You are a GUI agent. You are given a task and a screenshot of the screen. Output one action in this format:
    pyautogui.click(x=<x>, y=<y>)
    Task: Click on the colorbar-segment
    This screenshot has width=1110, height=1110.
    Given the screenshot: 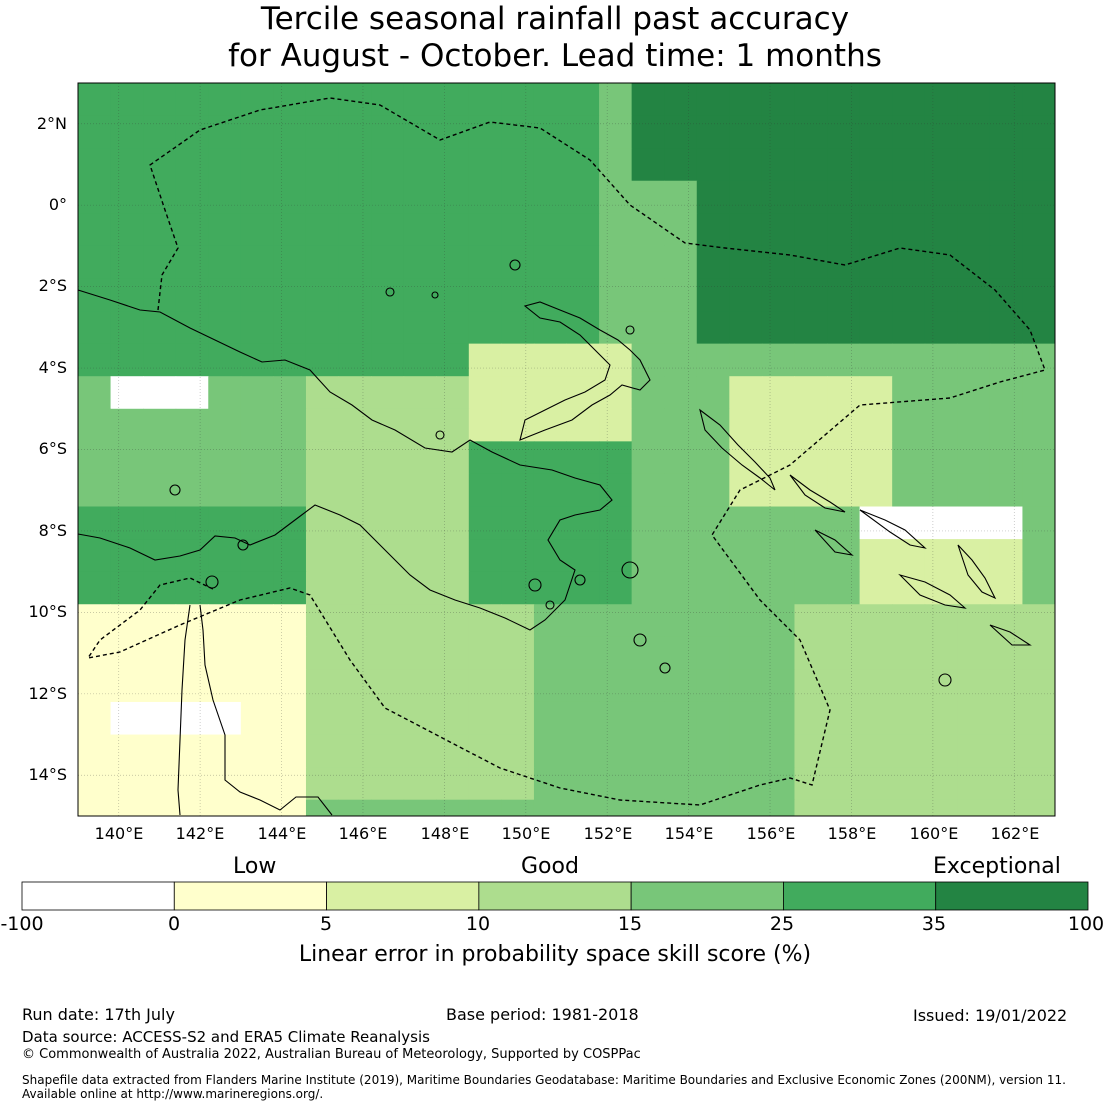 What is the action you would take?
    pyautogui.click(x=250, y=896)
    